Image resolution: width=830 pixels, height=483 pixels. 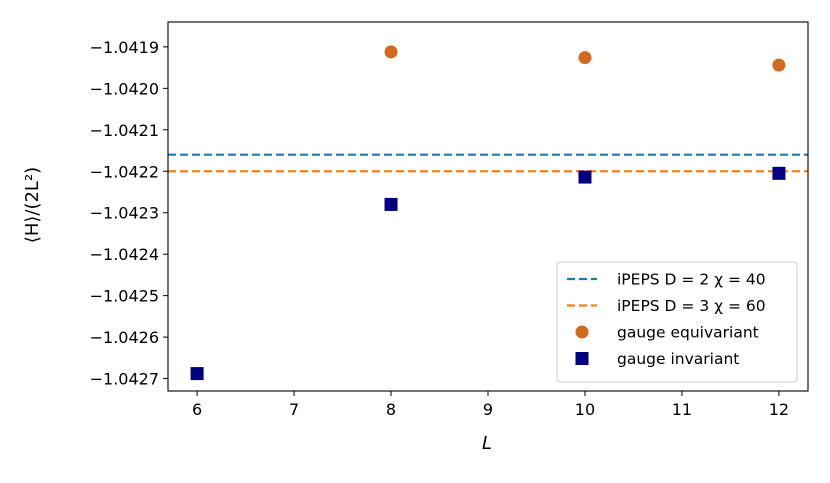 I want to click on x-tick-label-0: 6, so click(x=197, y=409).